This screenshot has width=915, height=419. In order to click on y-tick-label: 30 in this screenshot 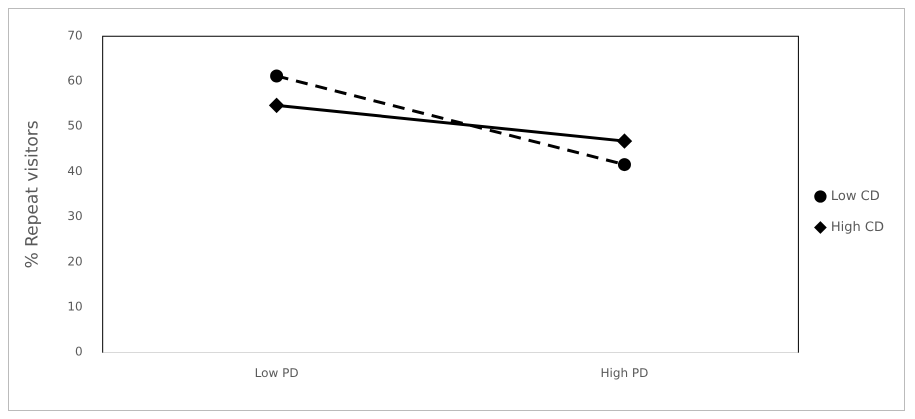, I will do `click(75, 216)`.